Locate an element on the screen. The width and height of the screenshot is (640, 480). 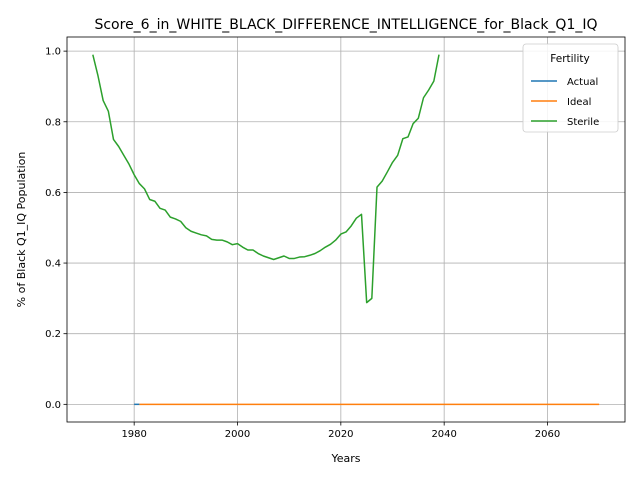
y-tick-label: 0.4 is located at coordinates (53, 264).